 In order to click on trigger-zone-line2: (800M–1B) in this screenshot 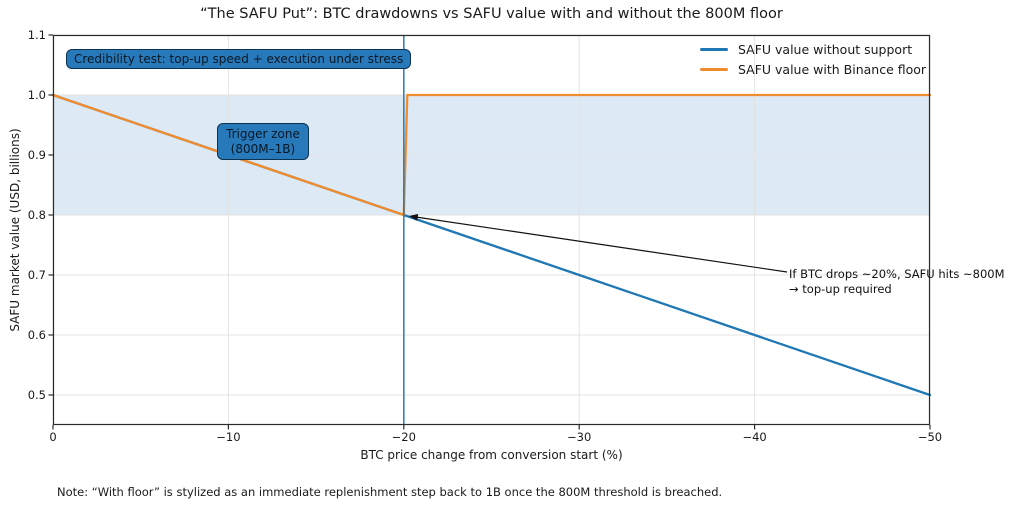, I will do `click(263, 148)`.